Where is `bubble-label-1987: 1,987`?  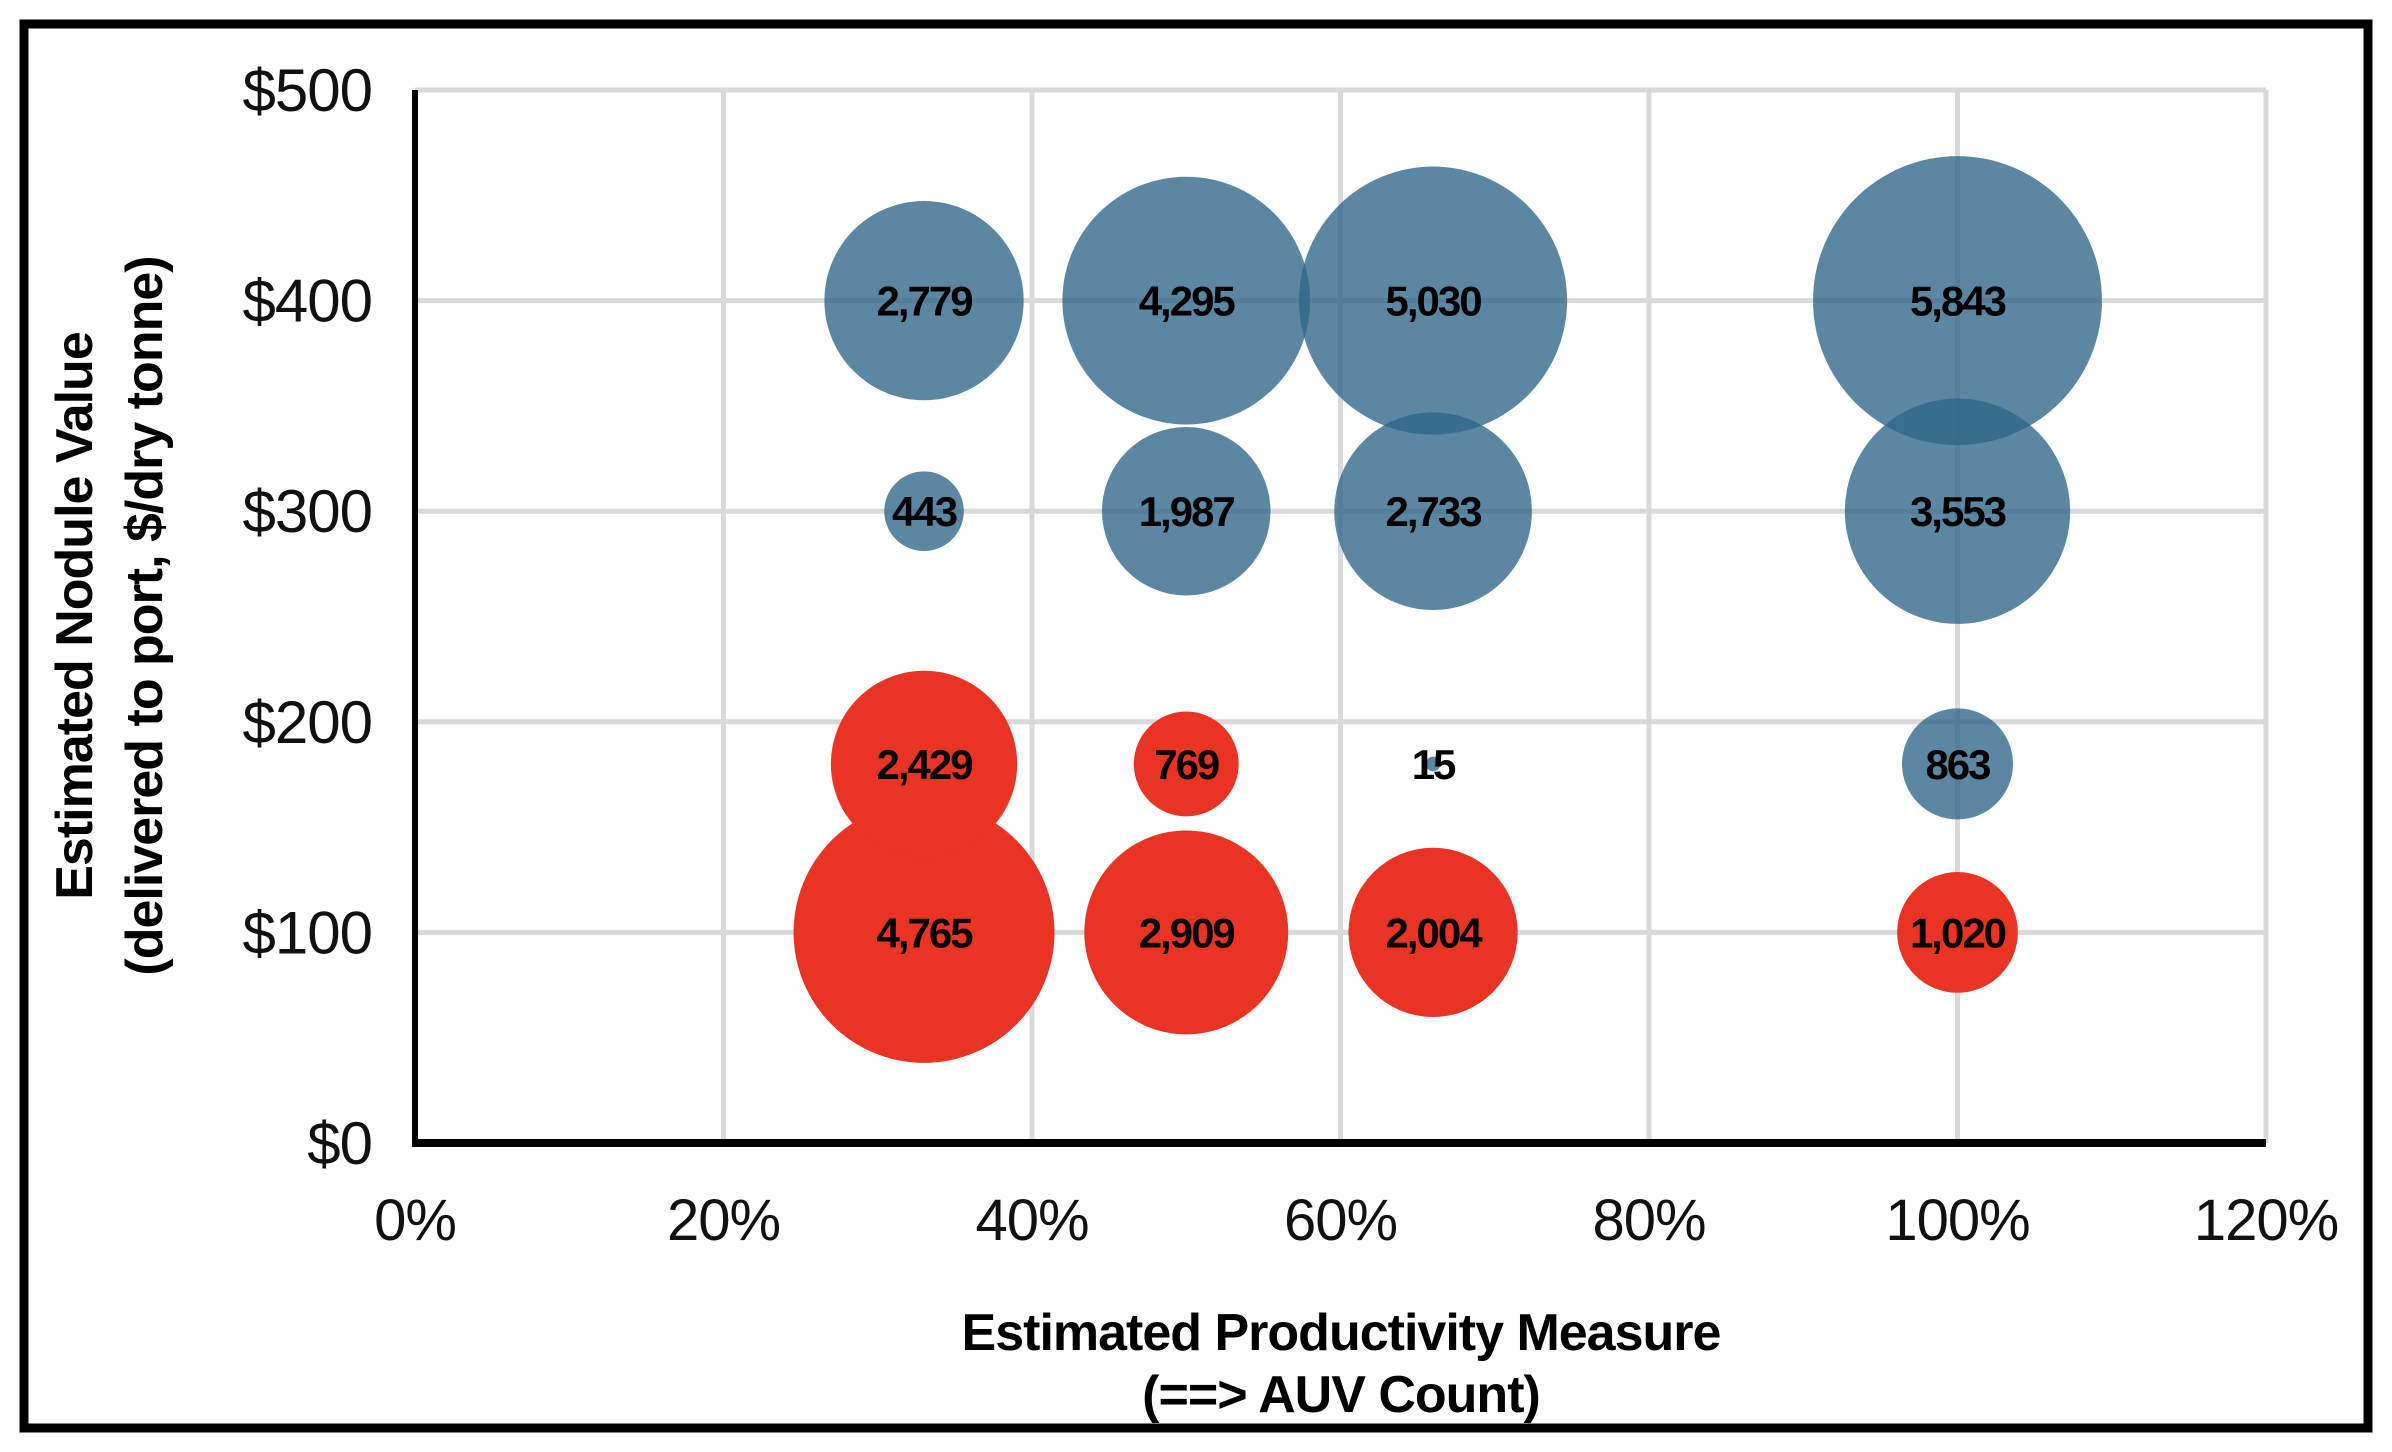
bubble-label-1987: 1,987 is located at coordinates (1187, 511).